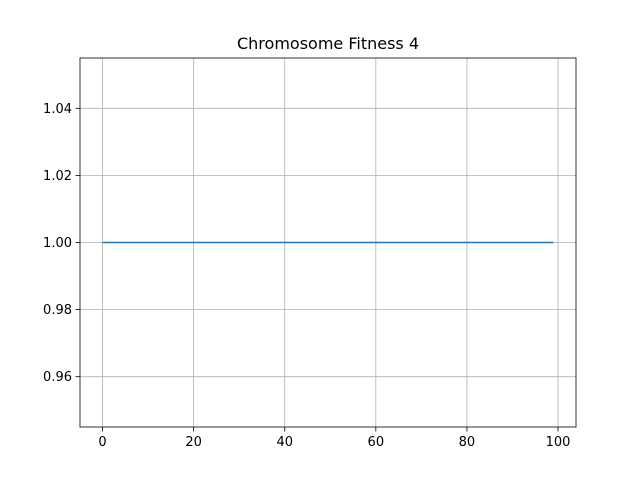 This screenshot has width=640, height=480. Describe the element at coordinates (57, 377) in the screenshot. I see `y-tick-label: 0.96` at that location.